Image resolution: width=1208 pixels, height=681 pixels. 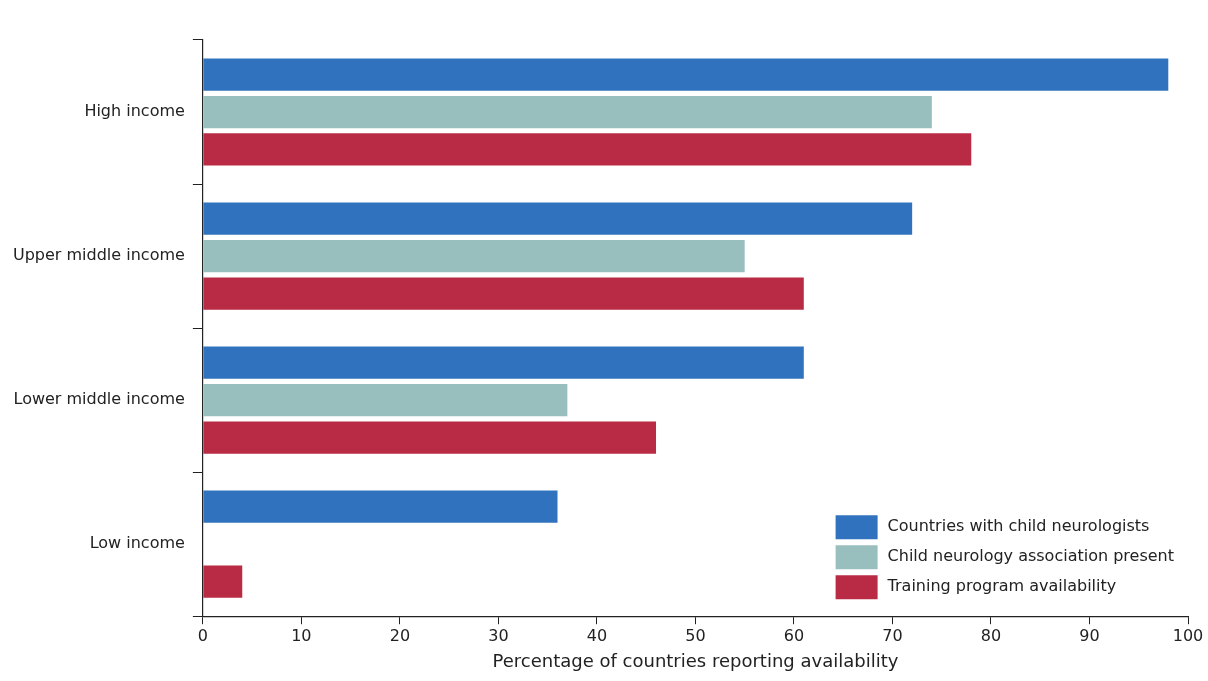 What do you see at coordinates (137, 543) in the screenshot?
I see `y-tick-label: Low income` at bounding box center [137, 543].